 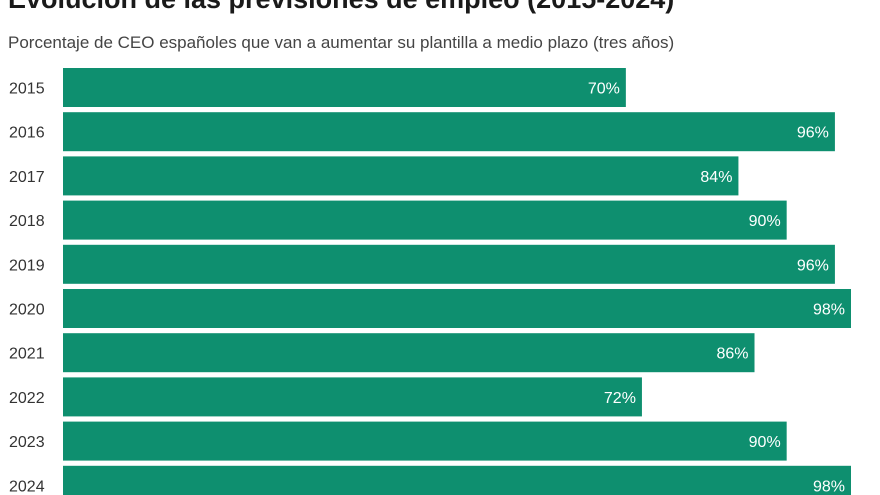 I want to click on value-label-2016: 96%, so click(x=813, y=133).